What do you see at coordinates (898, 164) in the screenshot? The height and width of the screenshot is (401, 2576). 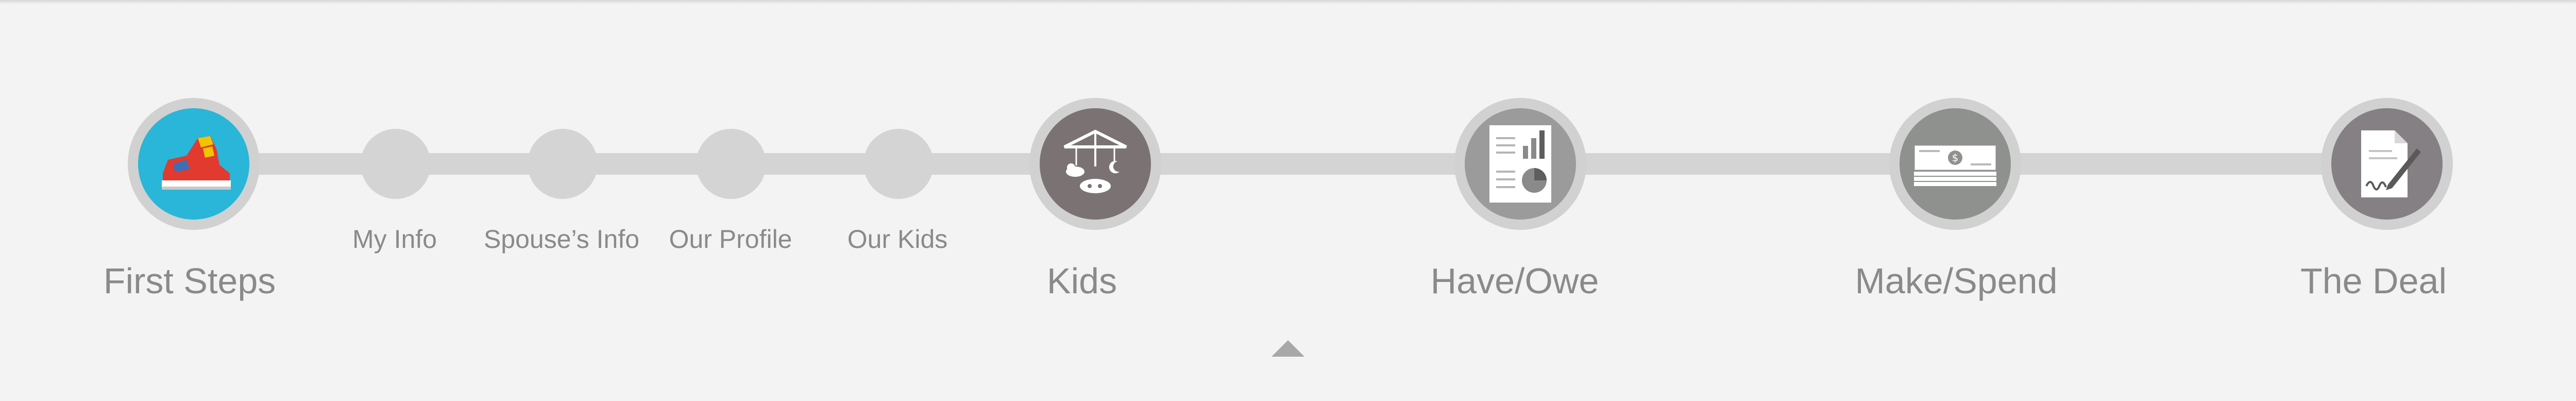 I see `step-our-kids` at bounding box center [898, 164].